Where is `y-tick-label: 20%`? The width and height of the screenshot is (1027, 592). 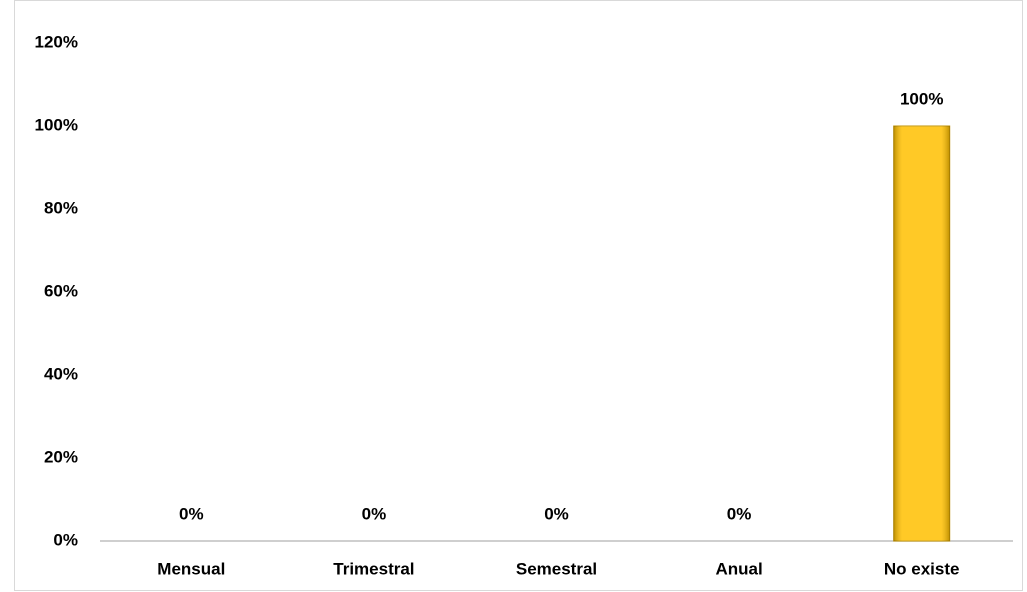
y-tick-label: 20% is located at coordinates (61, 456).